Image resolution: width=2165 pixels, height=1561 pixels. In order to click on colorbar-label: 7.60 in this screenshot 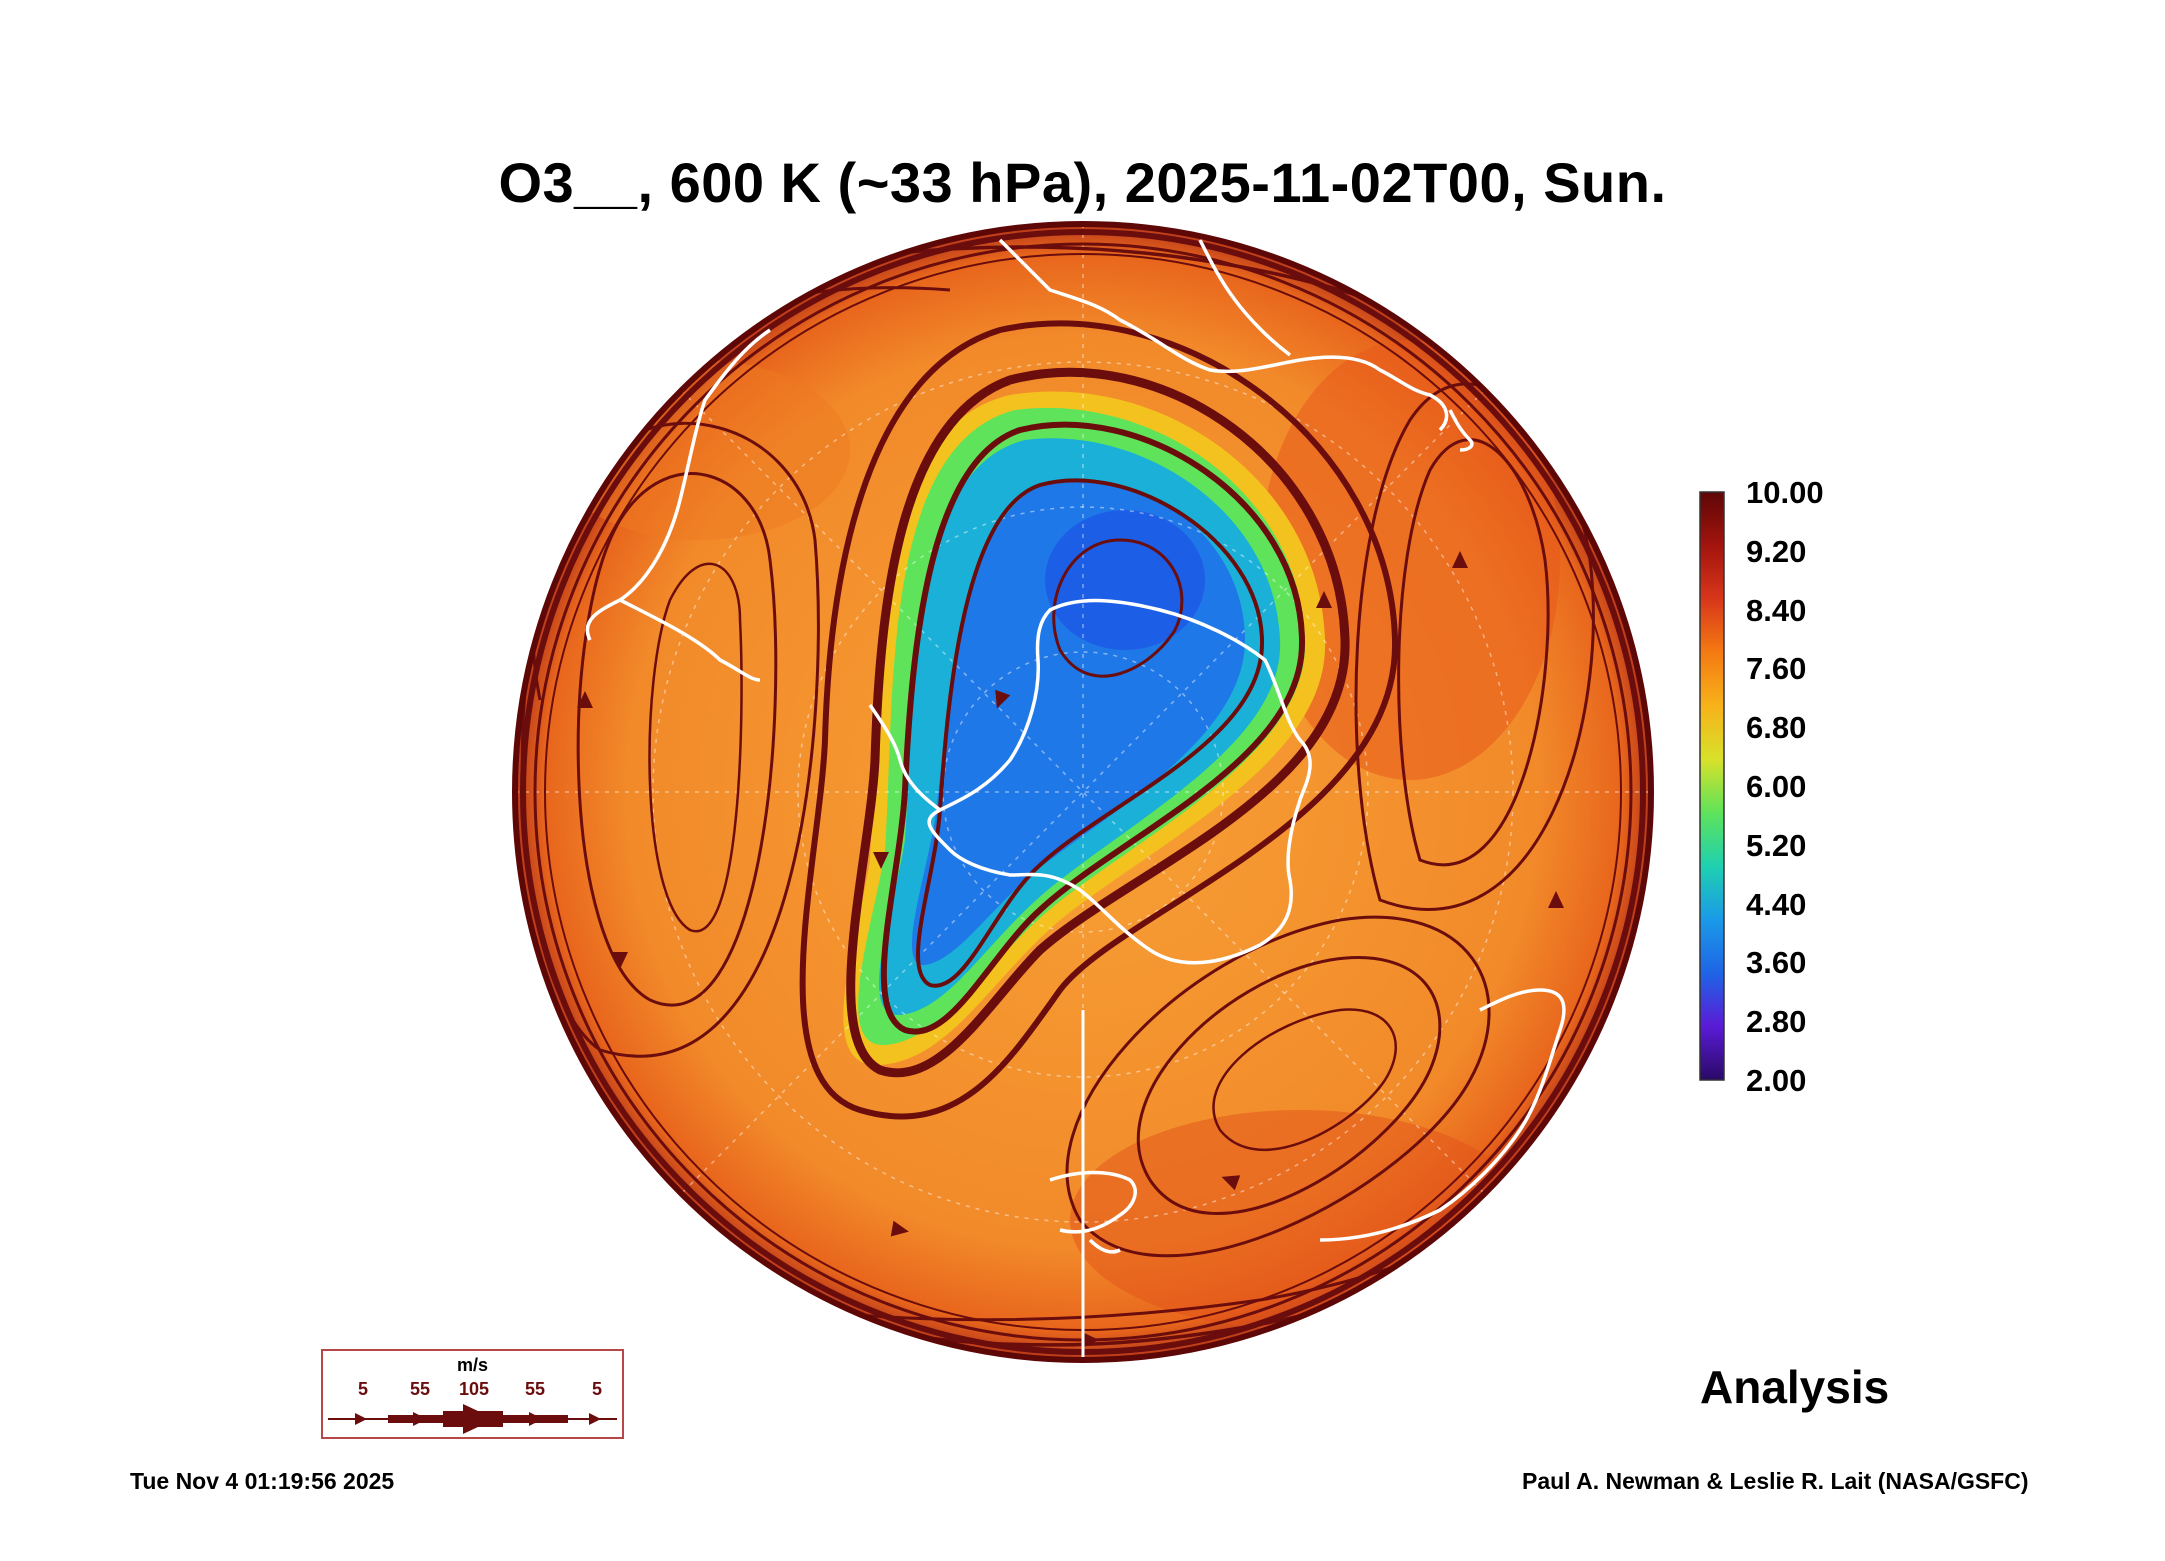, I will do `click(1776, 669)`.